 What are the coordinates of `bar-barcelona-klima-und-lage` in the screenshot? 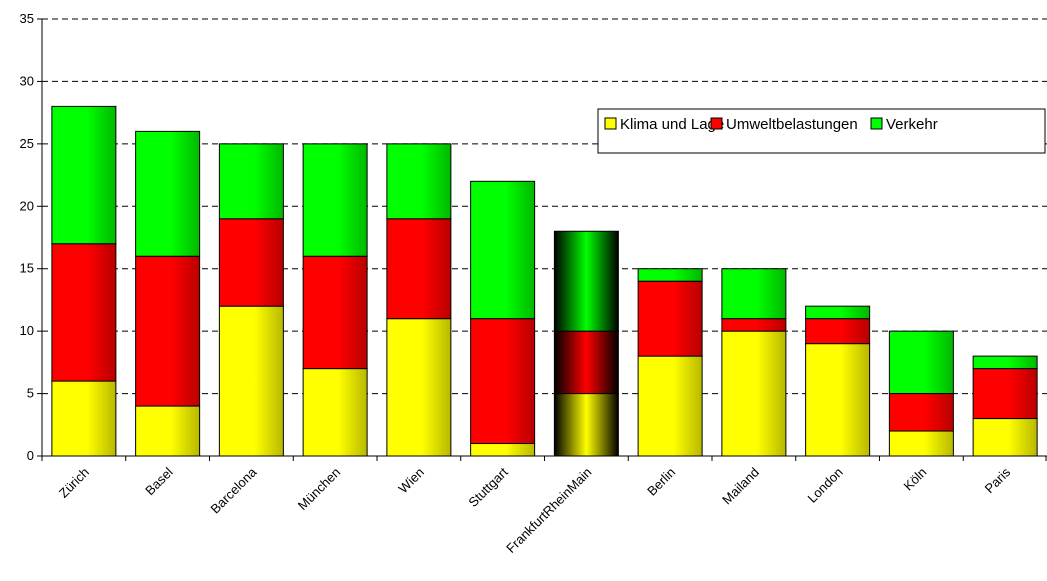 It's located at (251, 381).